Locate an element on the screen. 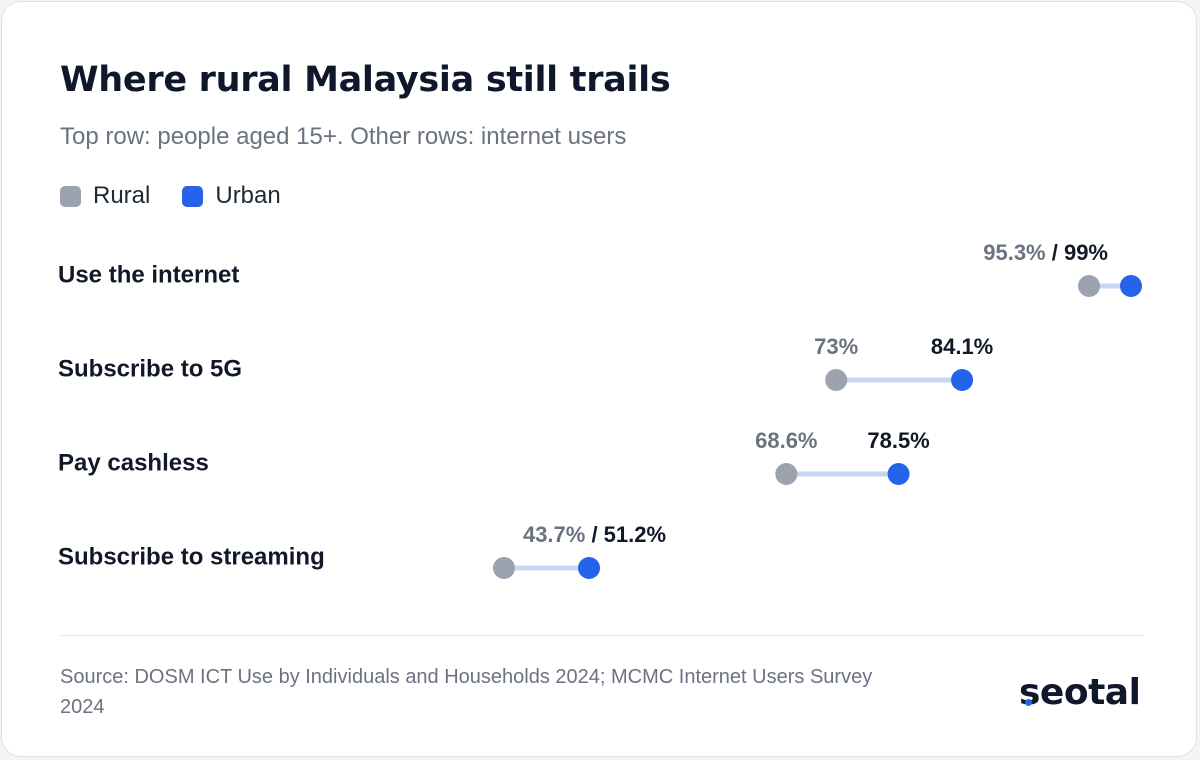 Image resolution: width=1200 pixels, height=760 pixels. value-label-pair: 43.7% / 51.2% is located at coordinates (594, 534).